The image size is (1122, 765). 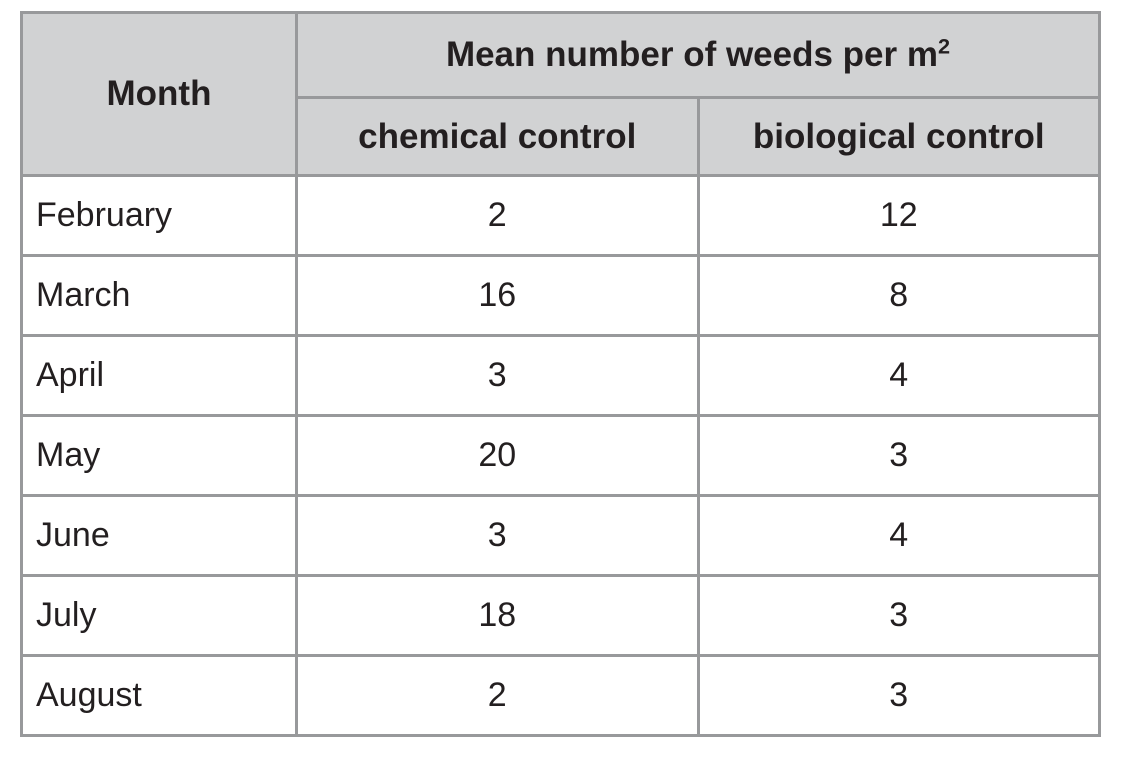 I want to click on month-cell: May, so click(x=159, y=455).